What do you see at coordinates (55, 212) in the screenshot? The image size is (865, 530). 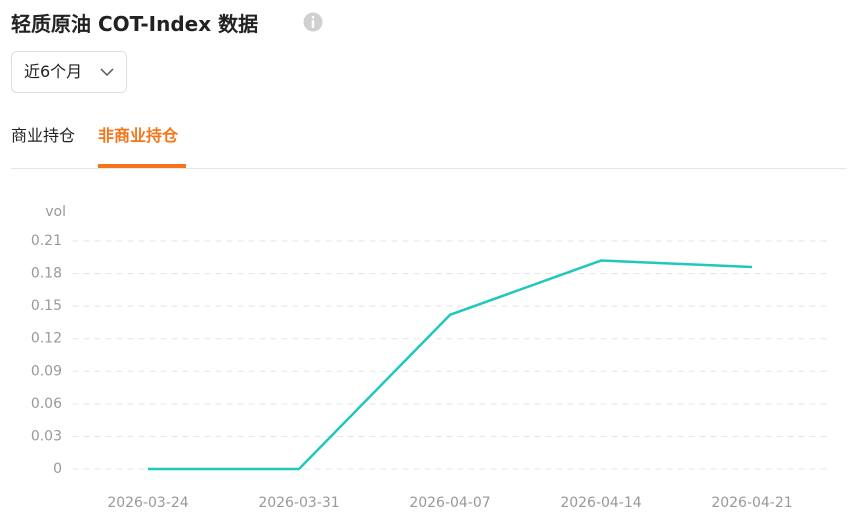 I see `y-axis-label: vol` at bounding box center [55, 212].